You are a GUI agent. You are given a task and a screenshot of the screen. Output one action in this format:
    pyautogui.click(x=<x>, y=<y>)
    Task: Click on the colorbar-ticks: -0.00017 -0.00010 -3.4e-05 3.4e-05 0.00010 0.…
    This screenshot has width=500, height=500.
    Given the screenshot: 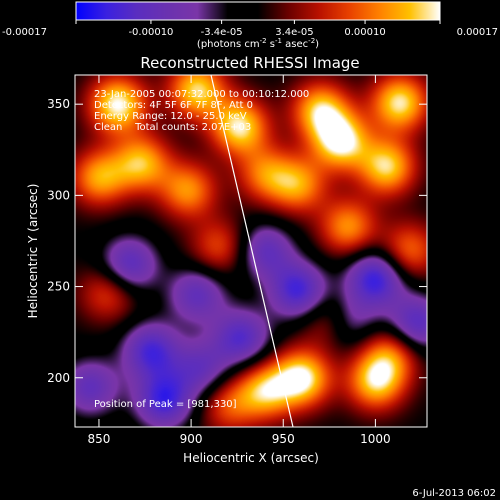 What is the action you would take?
    pyautogui.click(x=250, y=29)
    